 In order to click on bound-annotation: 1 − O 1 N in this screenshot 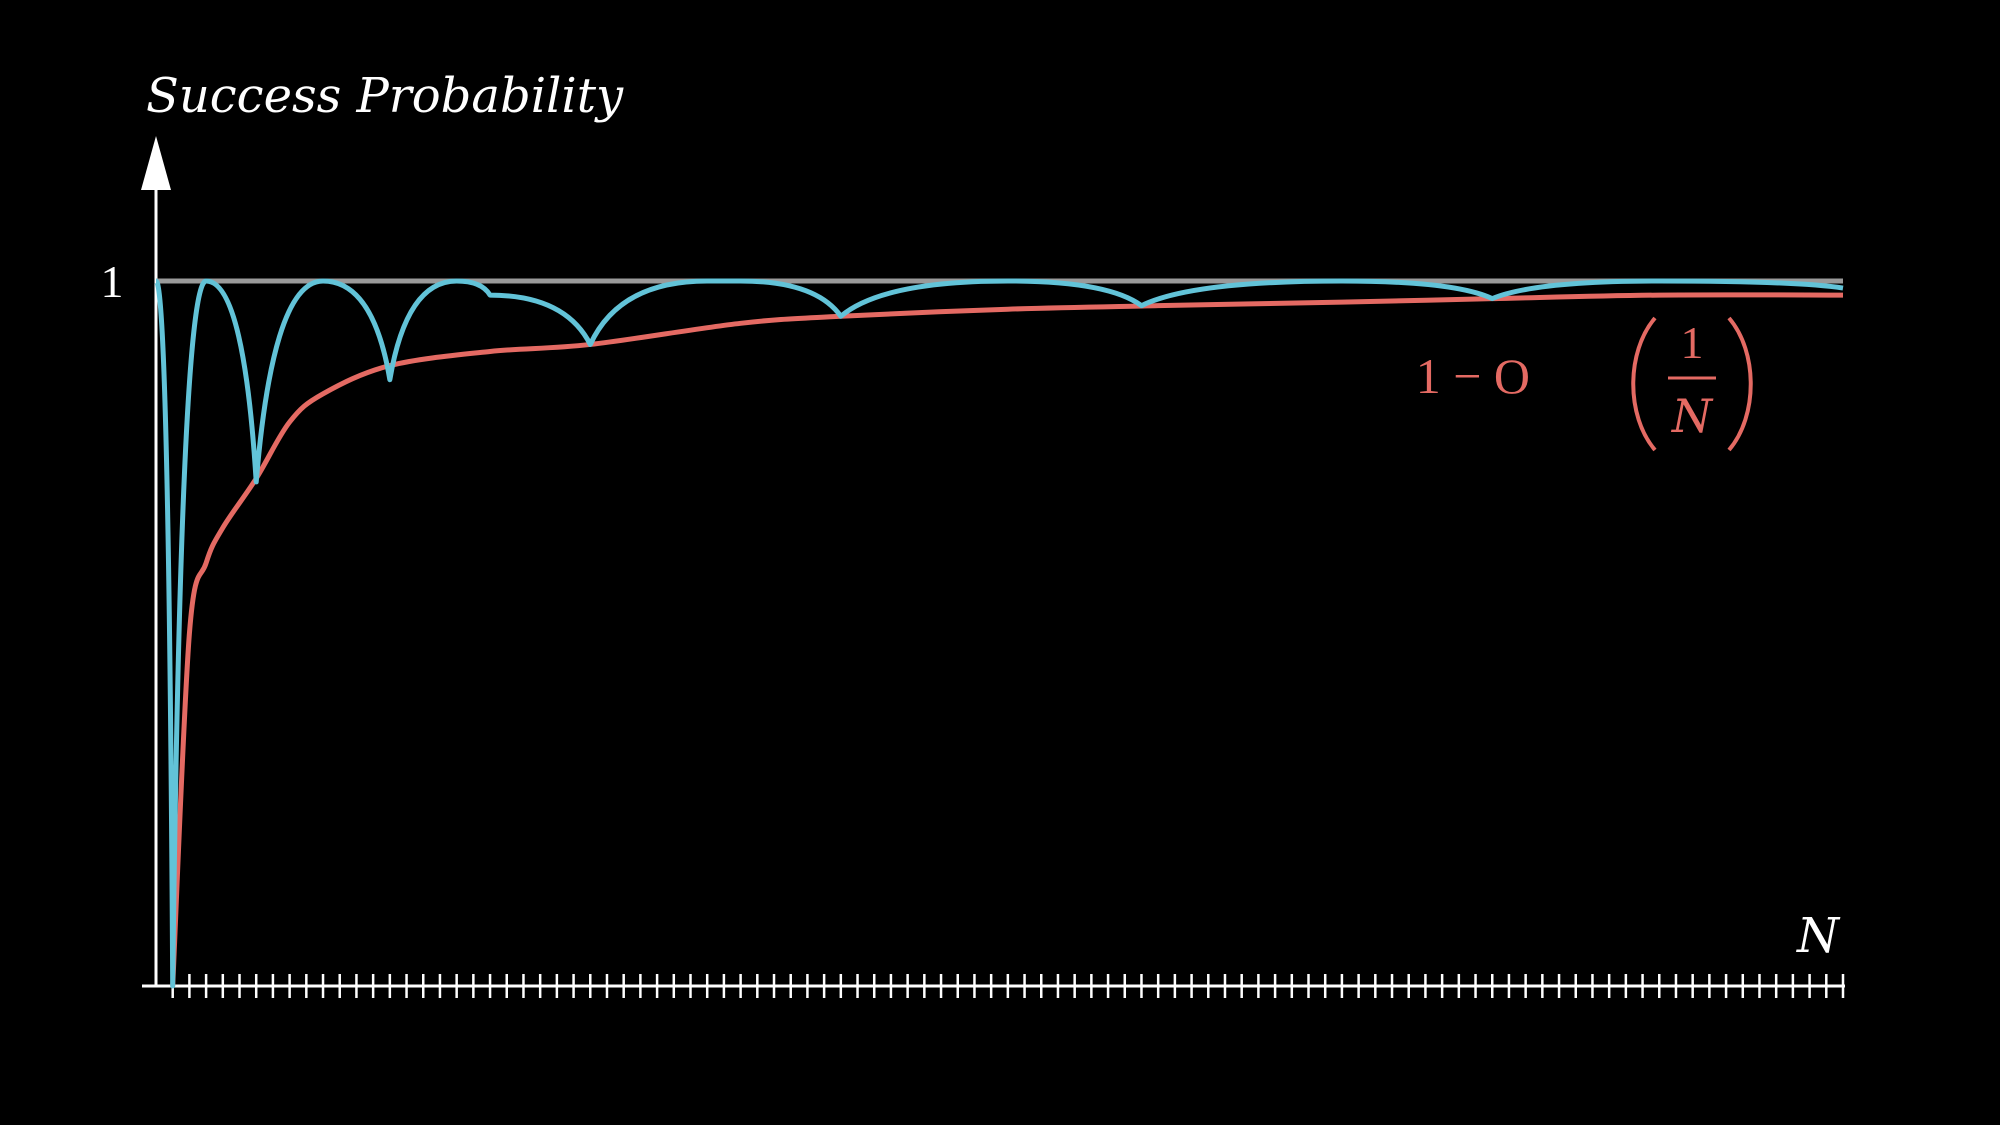, I will do `click(1584, 384)`.